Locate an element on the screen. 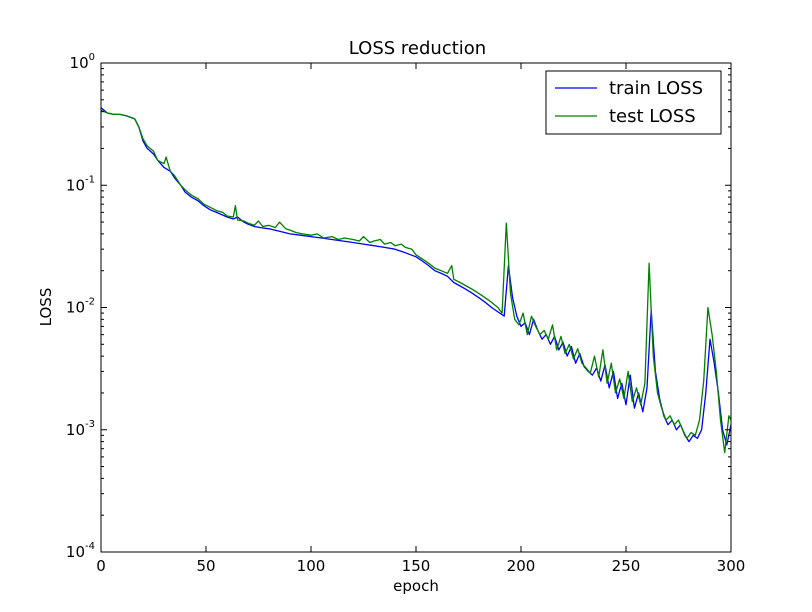 The height and width of the screenshot is (612, 812). x-axis-label: epoch is located at coordinates (416, 586).